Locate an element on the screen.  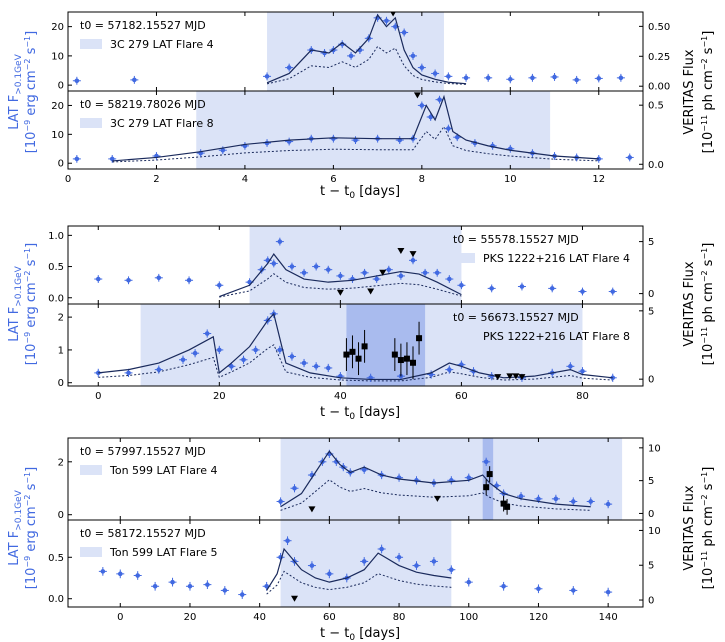
x-axis-label-2: t − t0 [days] is located at coordinates (360, 413).